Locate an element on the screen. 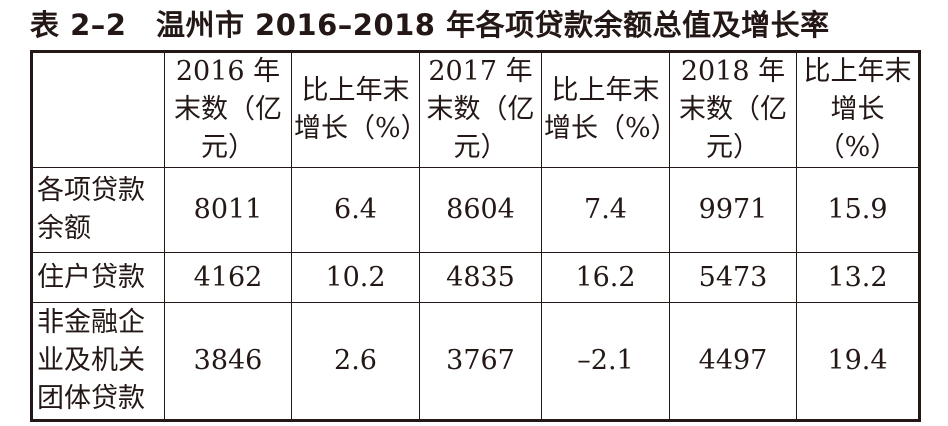  table-row: 住户贷款 4162 10.2 4835 16.2 5473 13.2 is located at coordinates (475, 277).